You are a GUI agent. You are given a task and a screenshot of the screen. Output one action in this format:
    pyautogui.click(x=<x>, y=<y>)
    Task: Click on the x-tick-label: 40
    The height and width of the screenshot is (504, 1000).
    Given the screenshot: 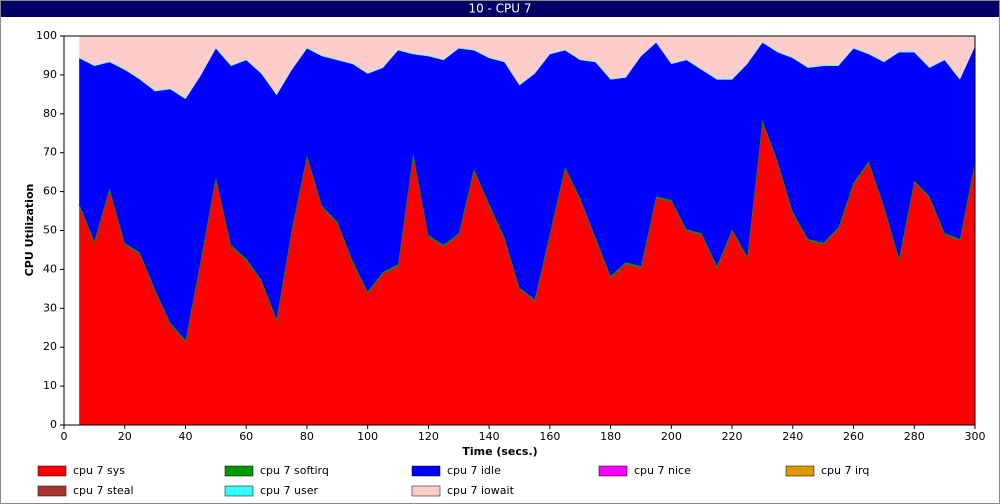 What is the action you would take?
    pyautogui.click(x=185, y=436)
    